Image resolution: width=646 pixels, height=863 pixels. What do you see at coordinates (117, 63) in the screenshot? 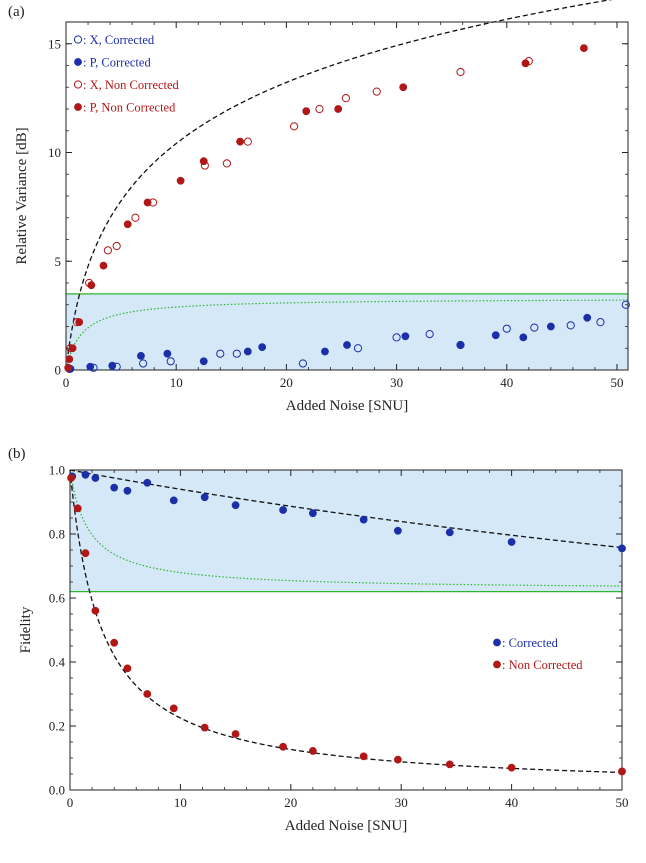
I see `legend-entry: : P, Corrected` at bounding box center [117, 63].